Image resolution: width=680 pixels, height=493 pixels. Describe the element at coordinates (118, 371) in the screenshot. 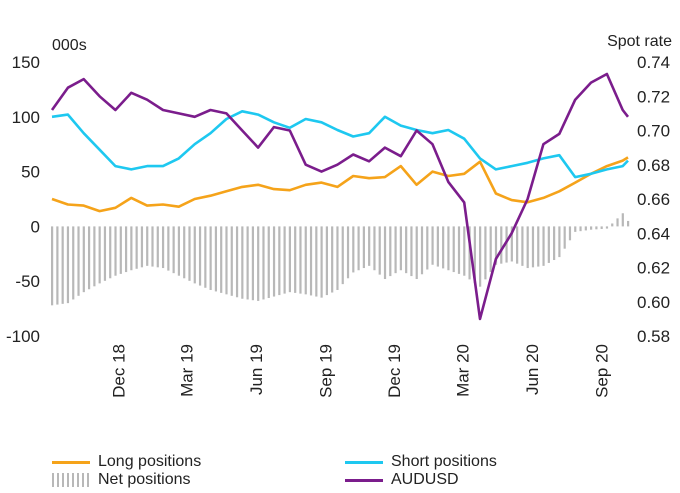

I see `x-tick-label: Dec 18` at that location.